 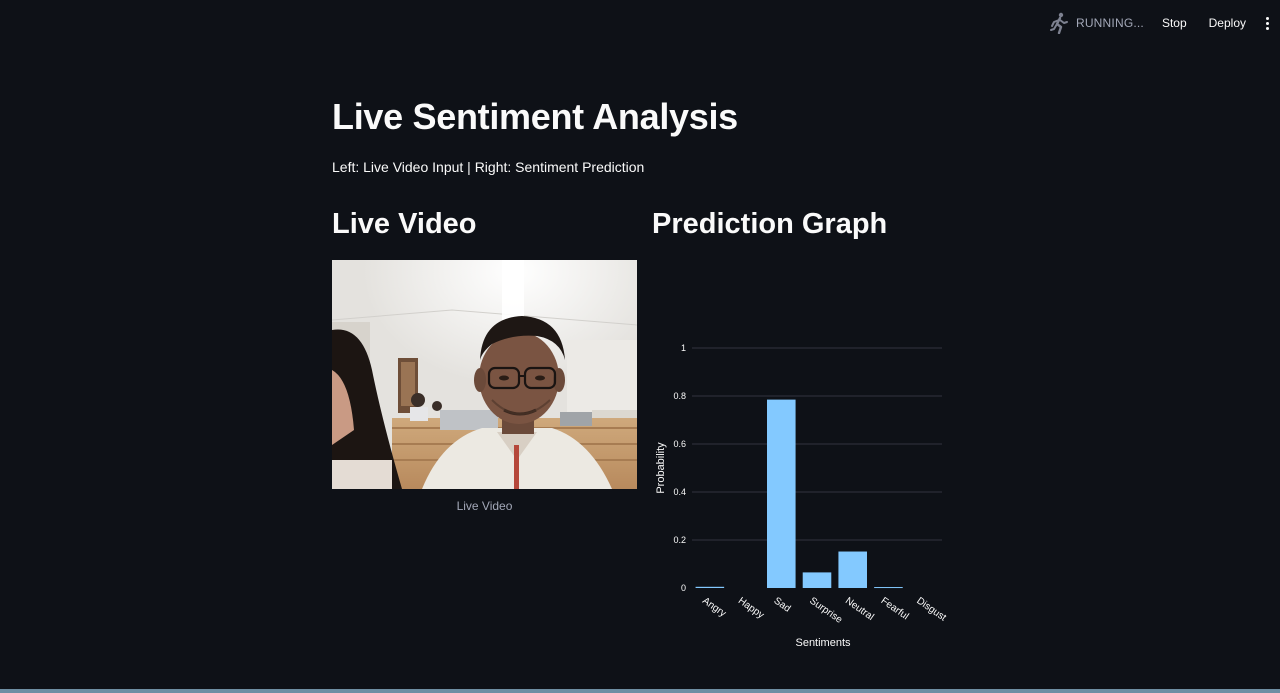 I want to click on toolbar: RUNNING... Stop Deploy, so click(x=1164, y=23).